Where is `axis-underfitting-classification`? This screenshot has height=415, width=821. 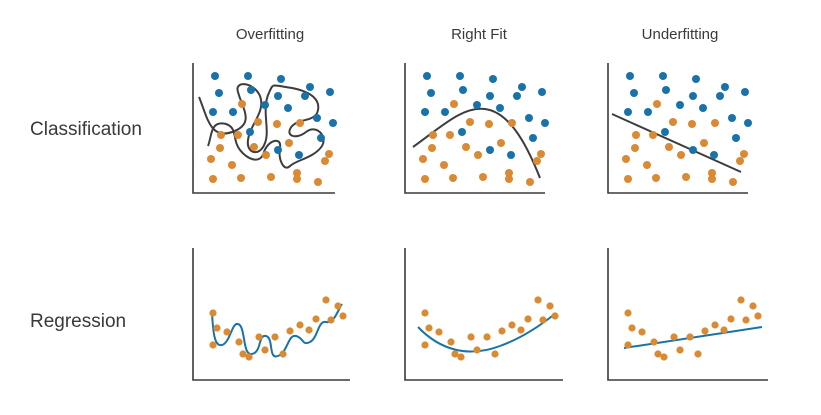
axis-underfitting-classification is located at coordinates (677, 128).